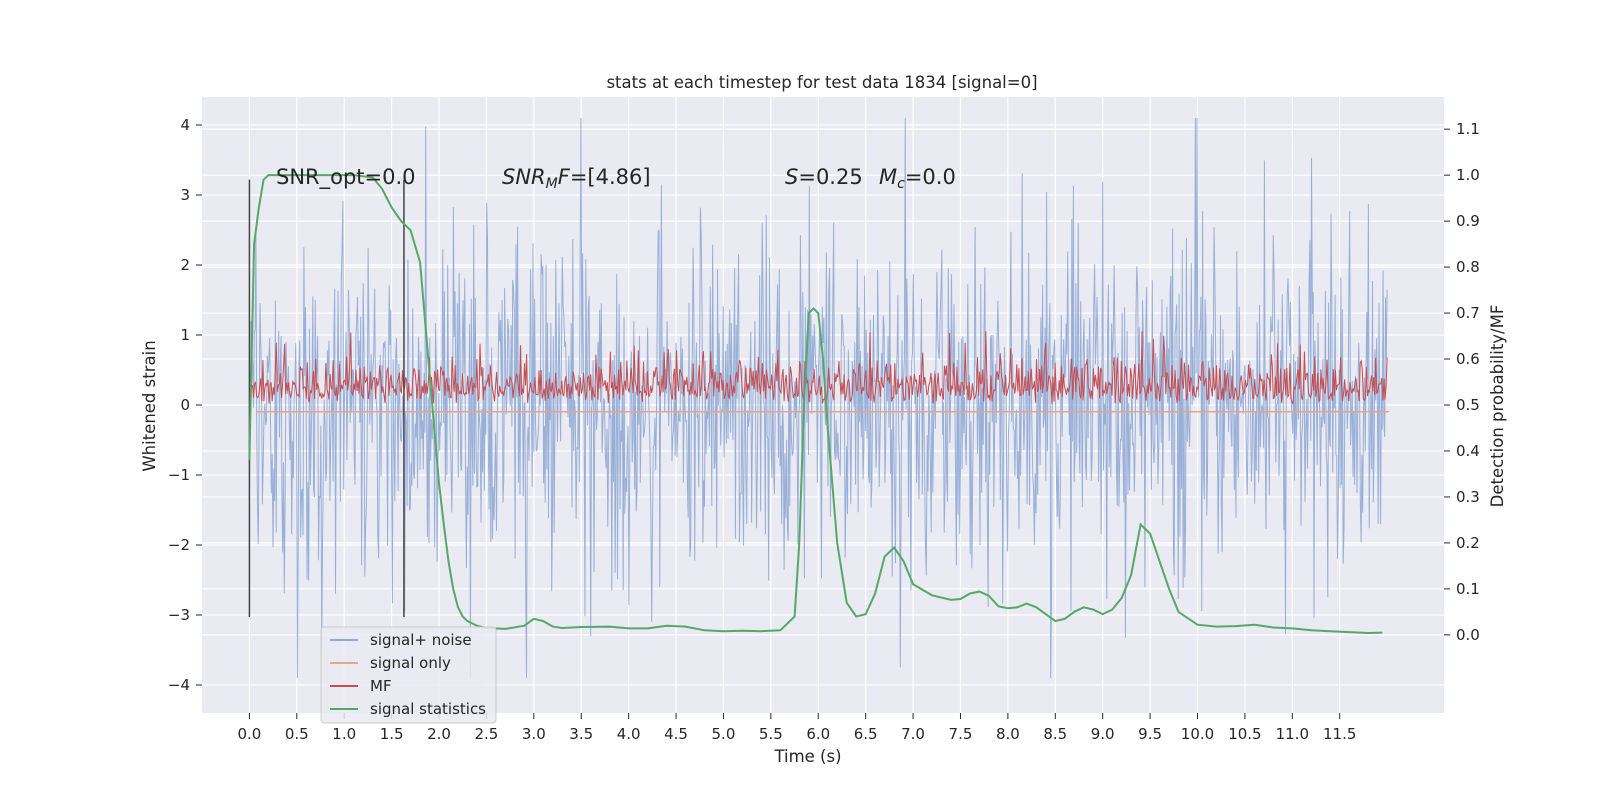 The height and width of the screenshot is (800, 1600). Describe the element at coordinates (1197, 734) in the screenshot. I see `x-tick-label-20: 10.0` at that location.